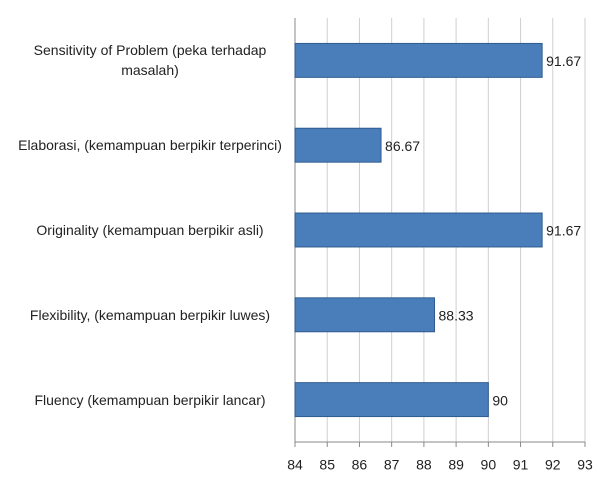  What do you see at coordinates (150, 230) in the screenshot?
I see `y-tick-label: Originality (kemampuan berpikir asli)` at bounding box center [150, 230].